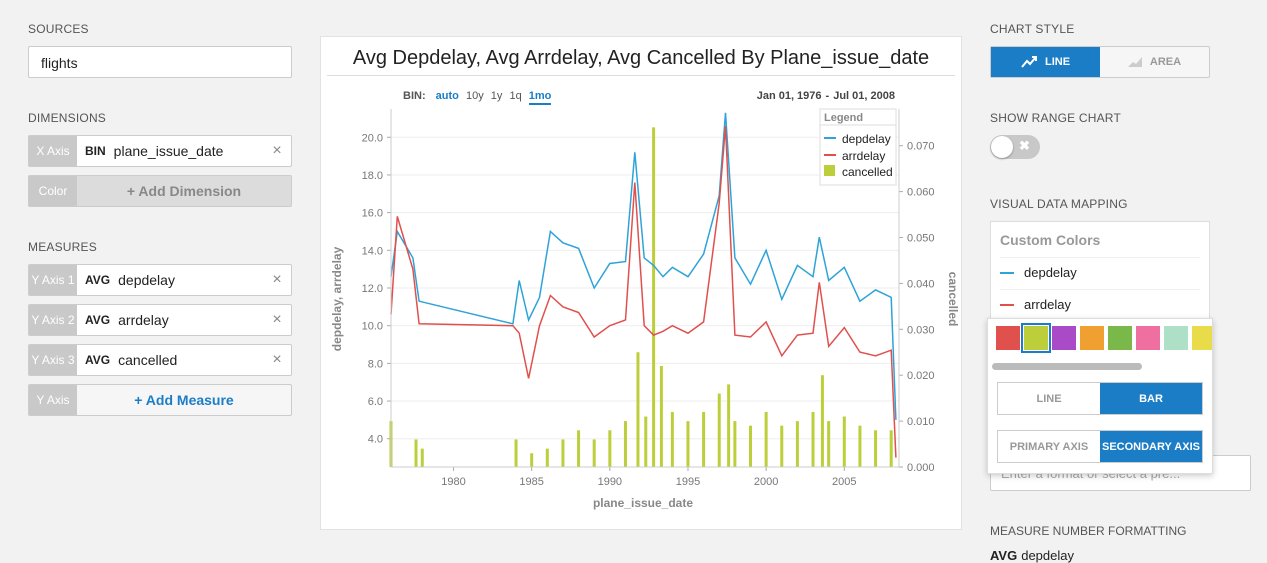  What do you see at coordinates (1007, 272) in the screenshot?
I see `color-swatch-depdelay` at bounding box center [1007, 272].